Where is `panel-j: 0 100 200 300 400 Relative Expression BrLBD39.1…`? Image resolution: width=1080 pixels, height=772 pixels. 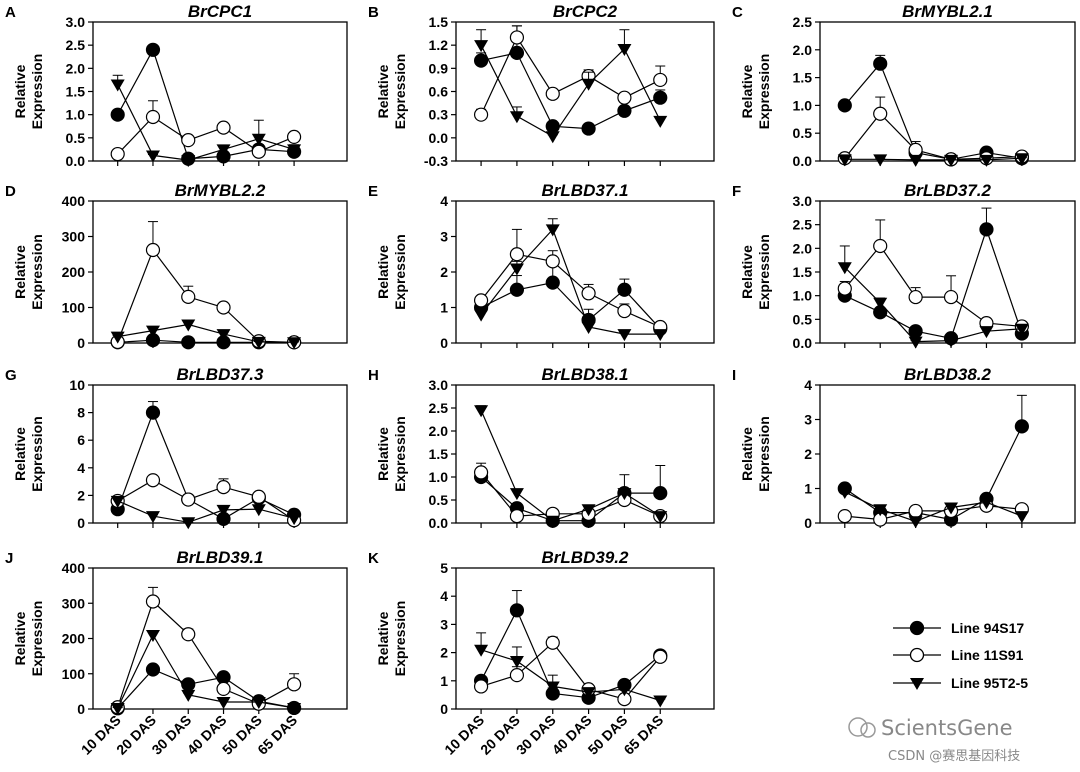
panel-j: 0 100 200 300 400 Relative Expression BrLBD39.1… is located at coordinates (176, 653).